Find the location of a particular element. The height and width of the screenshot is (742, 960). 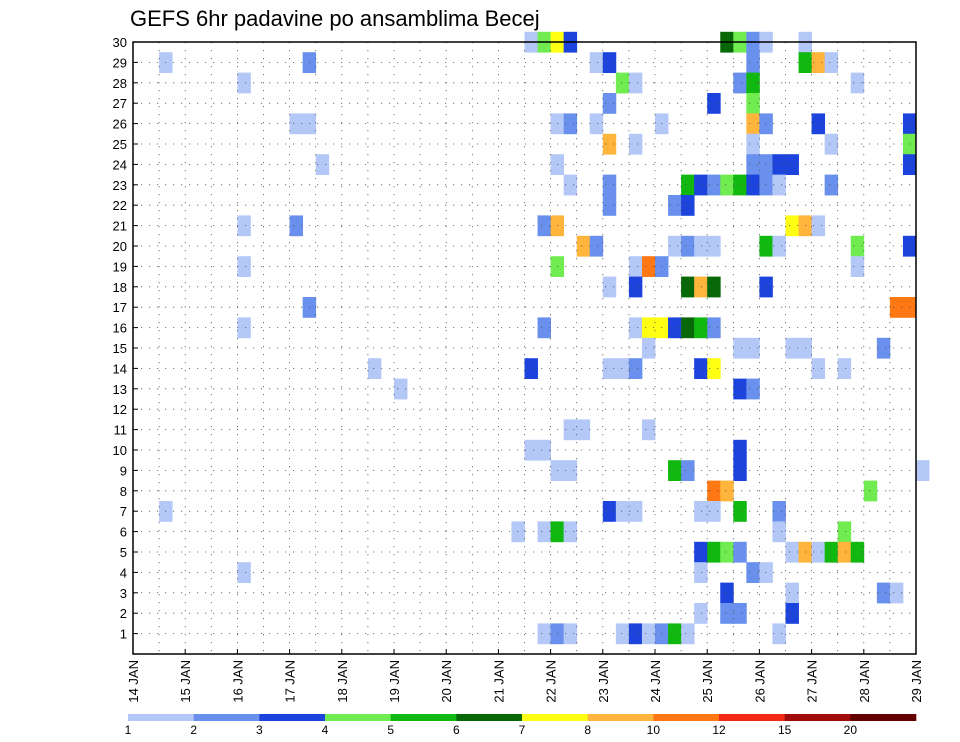

x-tick-label: 18 JAN is located at coordinates (342, 681).